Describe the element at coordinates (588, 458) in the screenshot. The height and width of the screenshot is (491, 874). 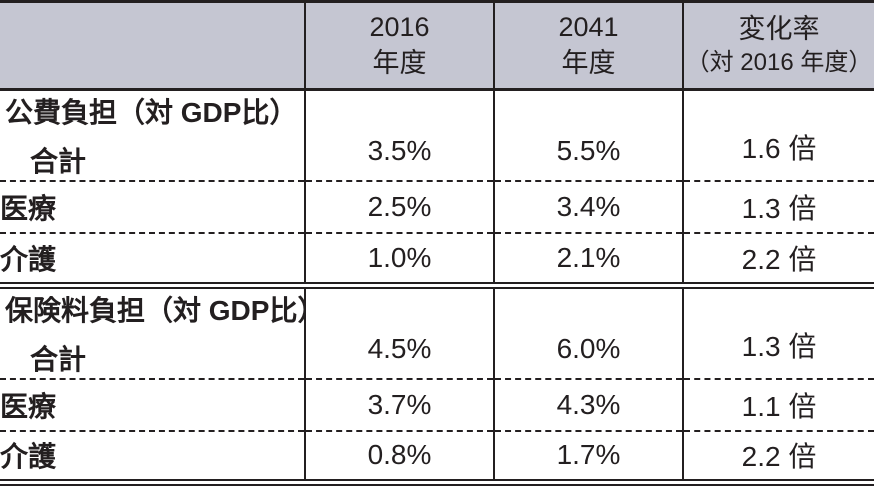
I see `section2-nursing-2041: 1.7%` at that location.